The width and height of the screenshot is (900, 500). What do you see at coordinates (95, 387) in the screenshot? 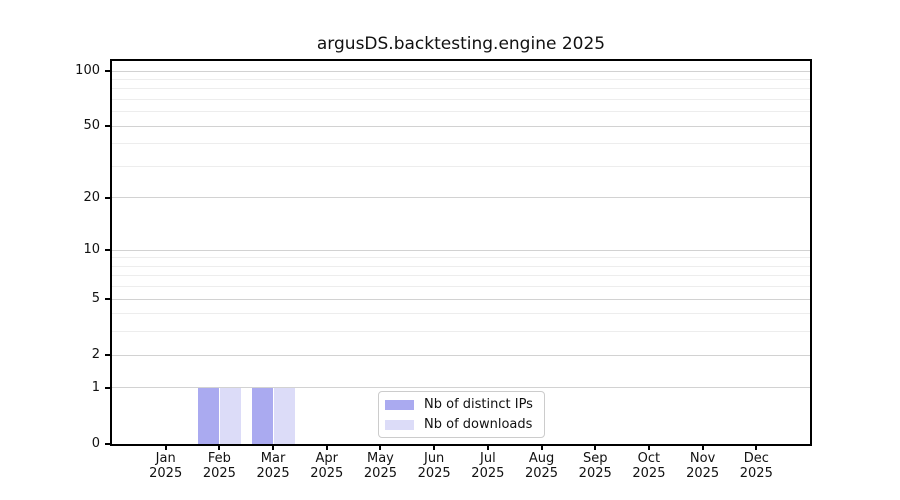
I see `y-tick-label-1: 1` at bounding box center [95, 387].